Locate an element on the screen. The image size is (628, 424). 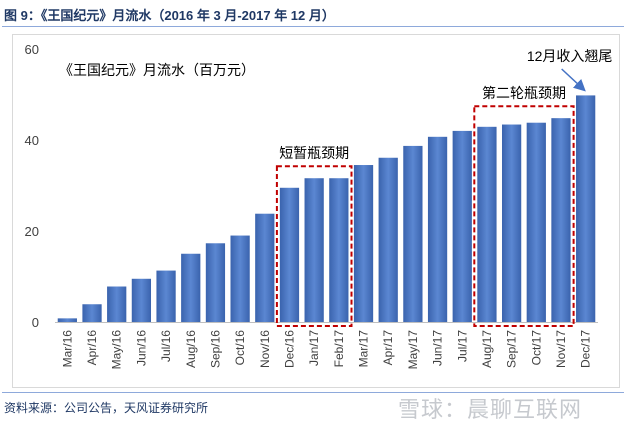
x-tick-label: May/16 is located at coordinates (117, 350).